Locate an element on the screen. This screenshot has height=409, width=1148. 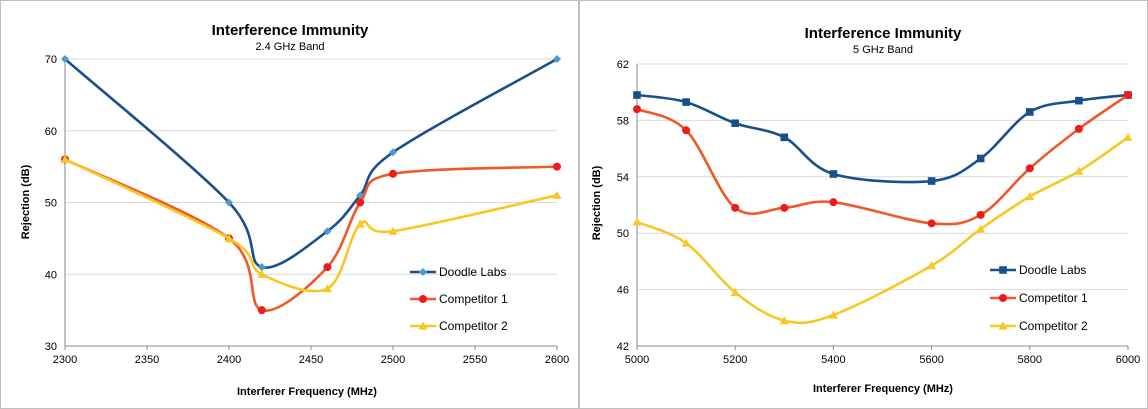
x-tick-label: 5600 is located at coordinates (931, 360).